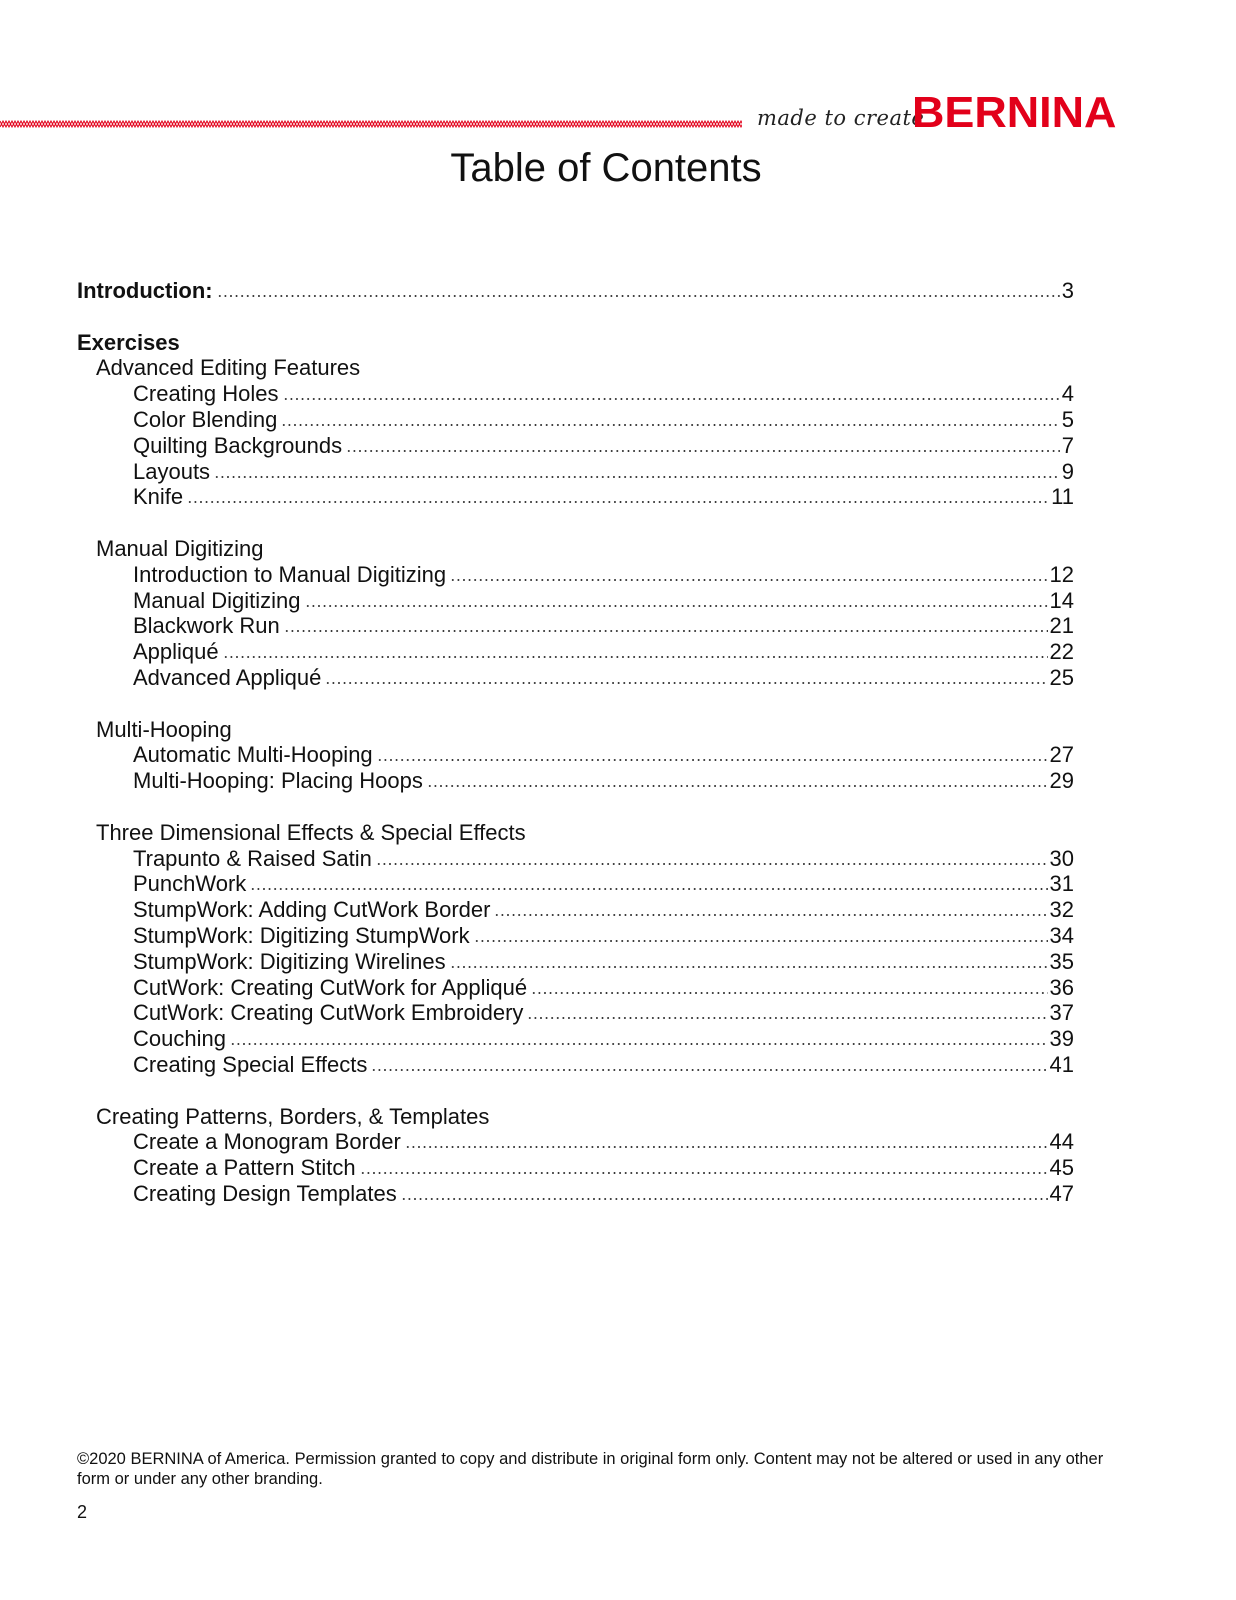  What do you see at coordinates (1014, 112) in the screenshot?
I see `bernina-logo: BERNINA` at bounding box center [1014, 112].